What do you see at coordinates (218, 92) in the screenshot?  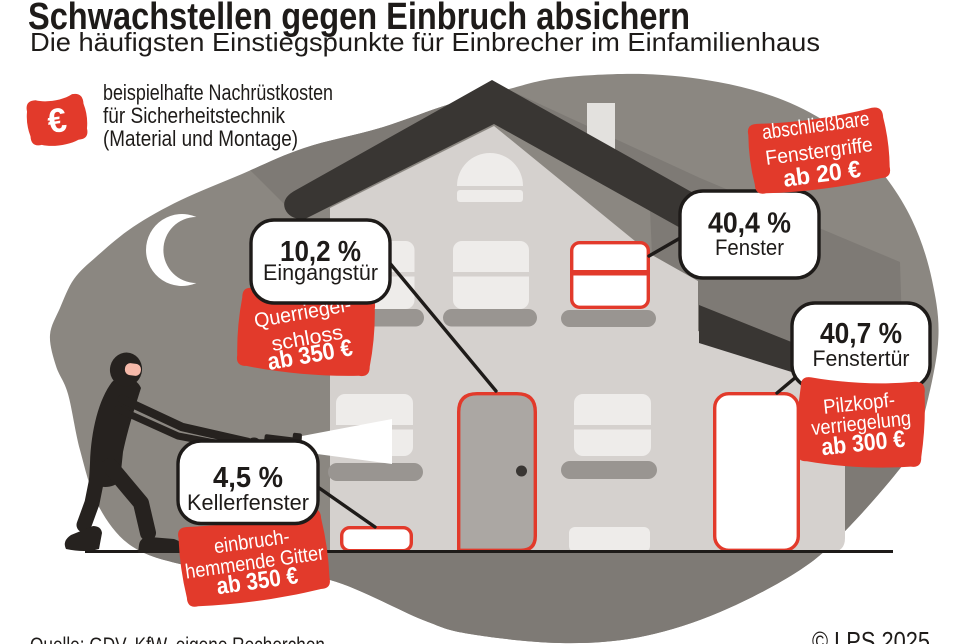 I see `svg-text: beispielhafte Nachrüstkosten` at bounding box center [218, 92].